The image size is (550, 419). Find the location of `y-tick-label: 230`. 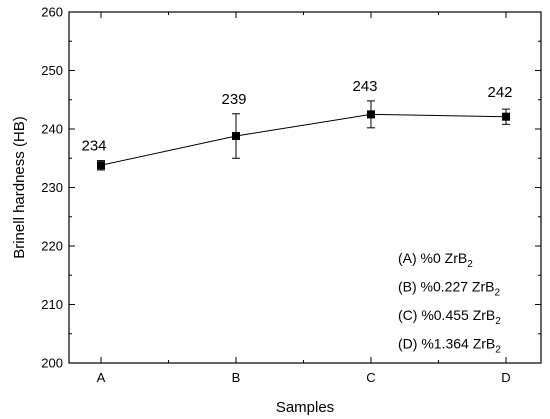

y-tick-label: 230 is located at coordinates (52, 187).